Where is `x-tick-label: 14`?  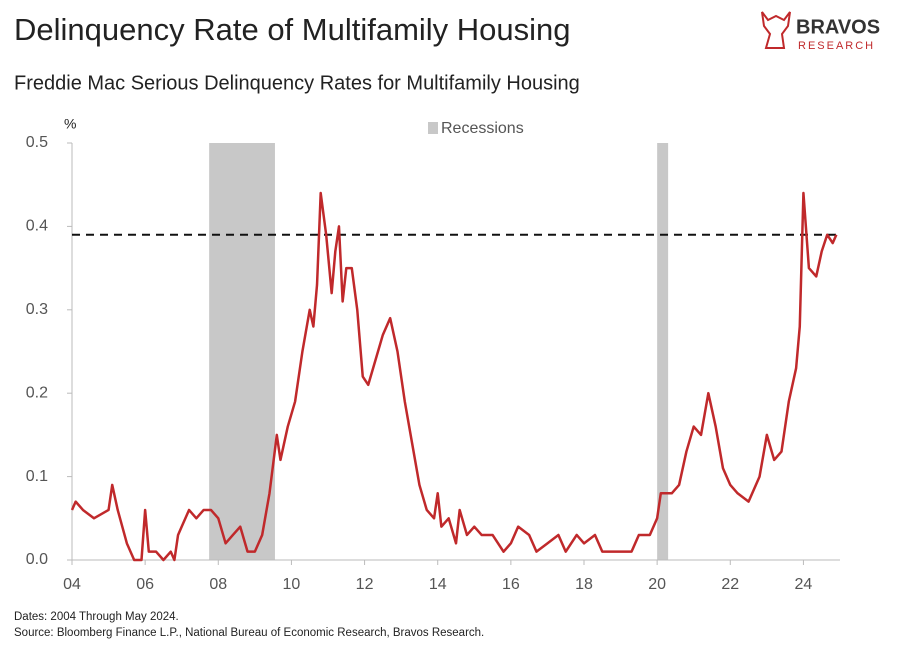
x-tick-label: 14 is located at coordinates (438, 584).